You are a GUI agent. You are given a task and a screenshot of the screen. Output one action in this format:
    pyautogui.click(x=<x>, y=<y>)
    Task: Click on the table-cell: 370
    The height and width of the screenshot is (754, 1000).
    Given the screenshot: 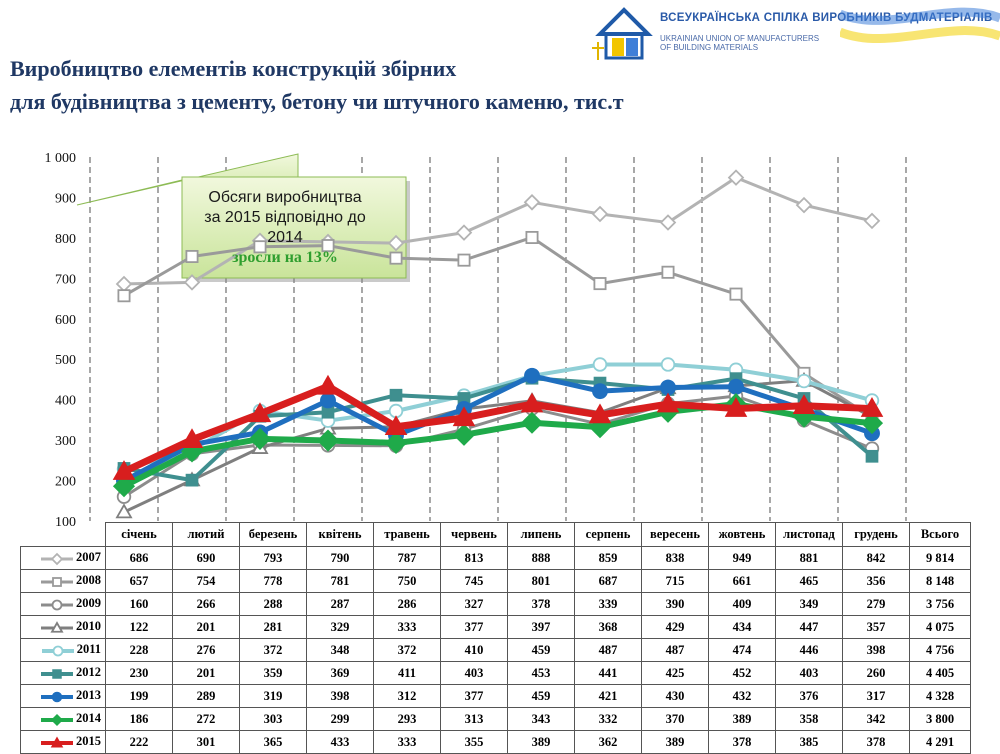 What is the action you would take?
    pyautogui.click(x=675, y=719)
    